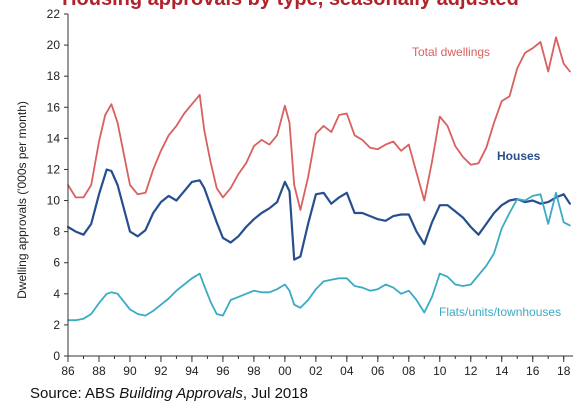  What do you see at coordinates (471, 371) in the screenshot?
I see `x-tick-label: 12` at bounding box center [471, 371].